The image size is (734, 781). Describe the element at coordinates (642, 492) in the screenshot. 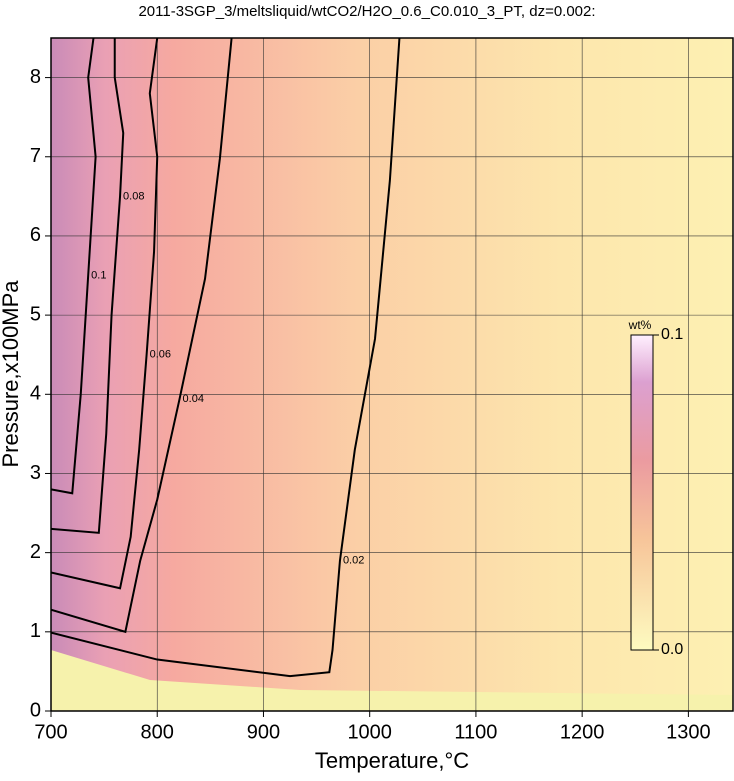

I see `colorbar` at that location.